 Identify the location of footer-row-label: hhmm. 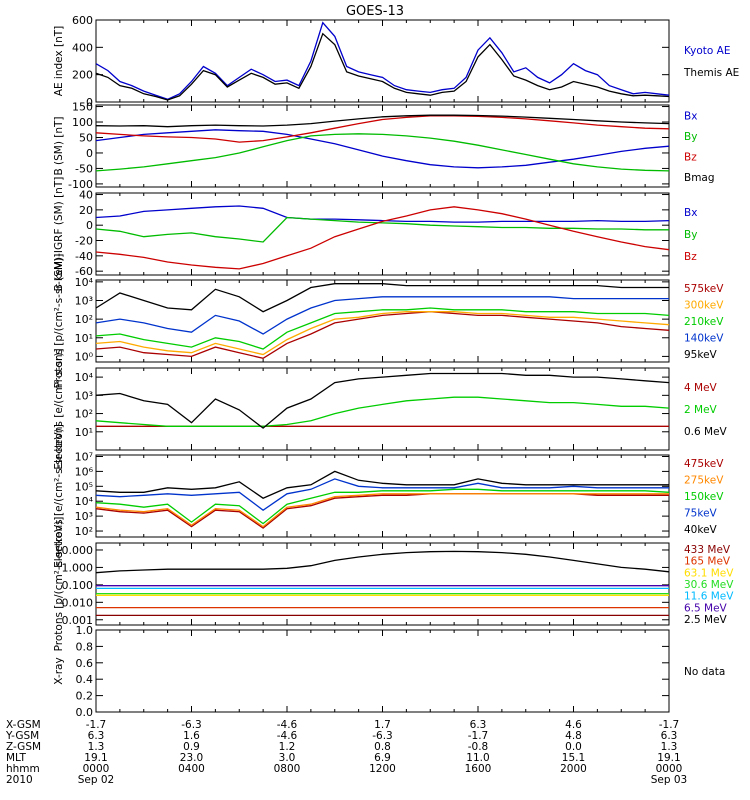
(23, 769).